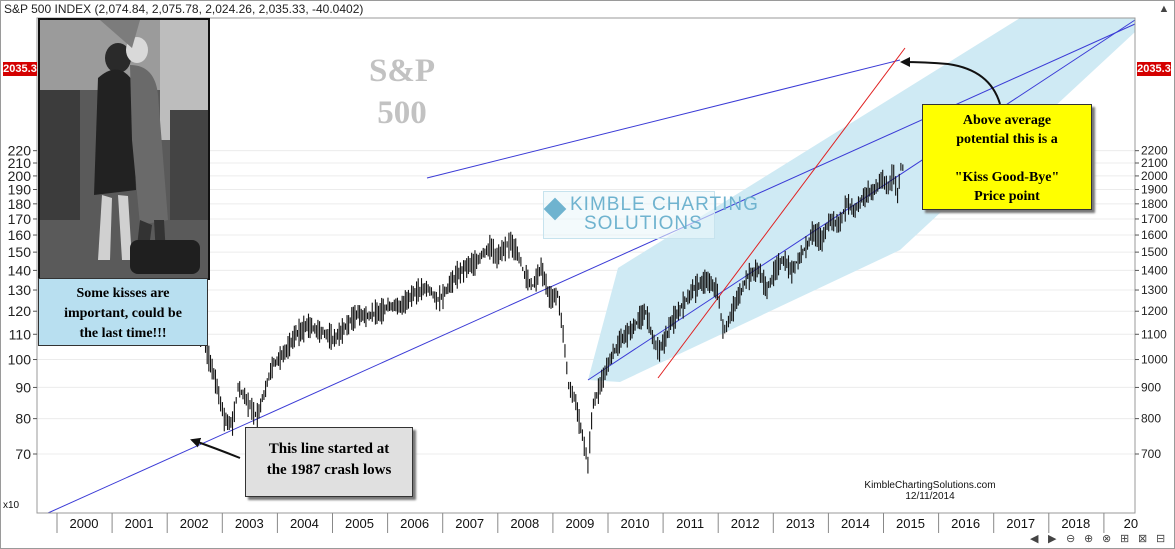 This screenshot has width=1175, height=549. Describe the element at coordinates (1107, 539) in the screenshot. I see `zoom-reset-icon: ⊗` at that location.